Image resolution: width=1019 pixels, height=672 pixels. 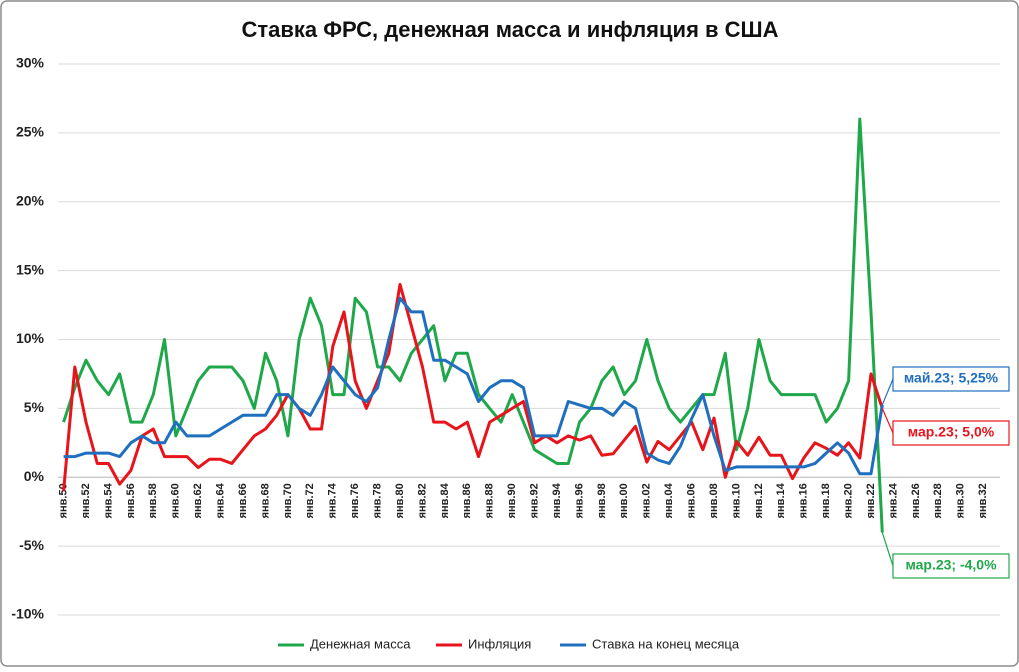 I want to click on y-tick-label: 25%, so click(x=30, y=132).